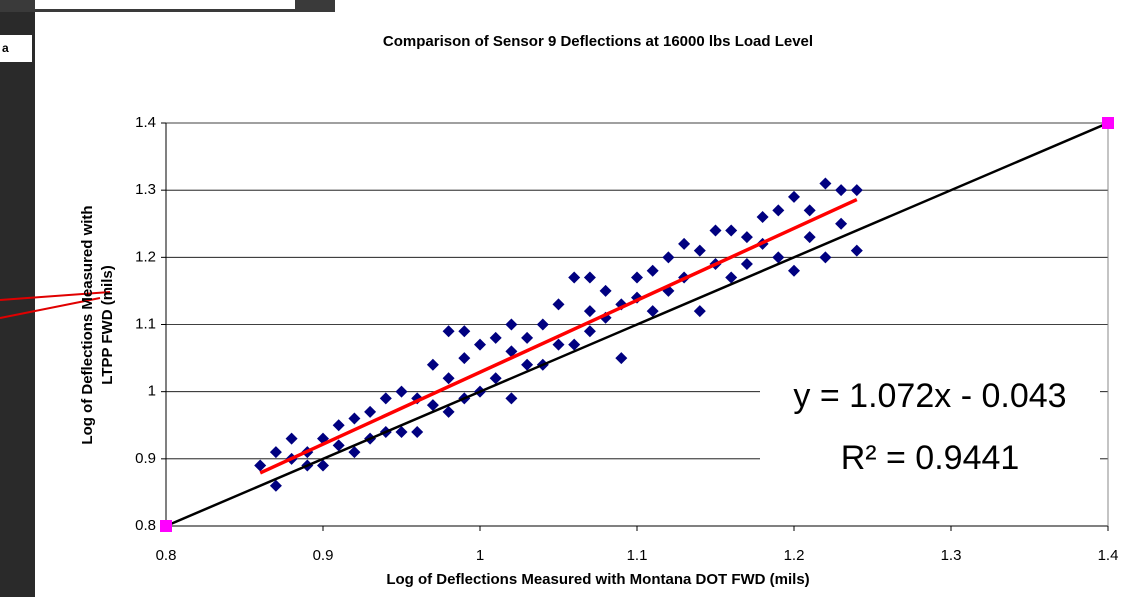 The height and width of the screenshot is (597, 1146). Describe the element at coordinates (145, 525) in the screenshot. I see `y-tick-label: 0.8` at that location.